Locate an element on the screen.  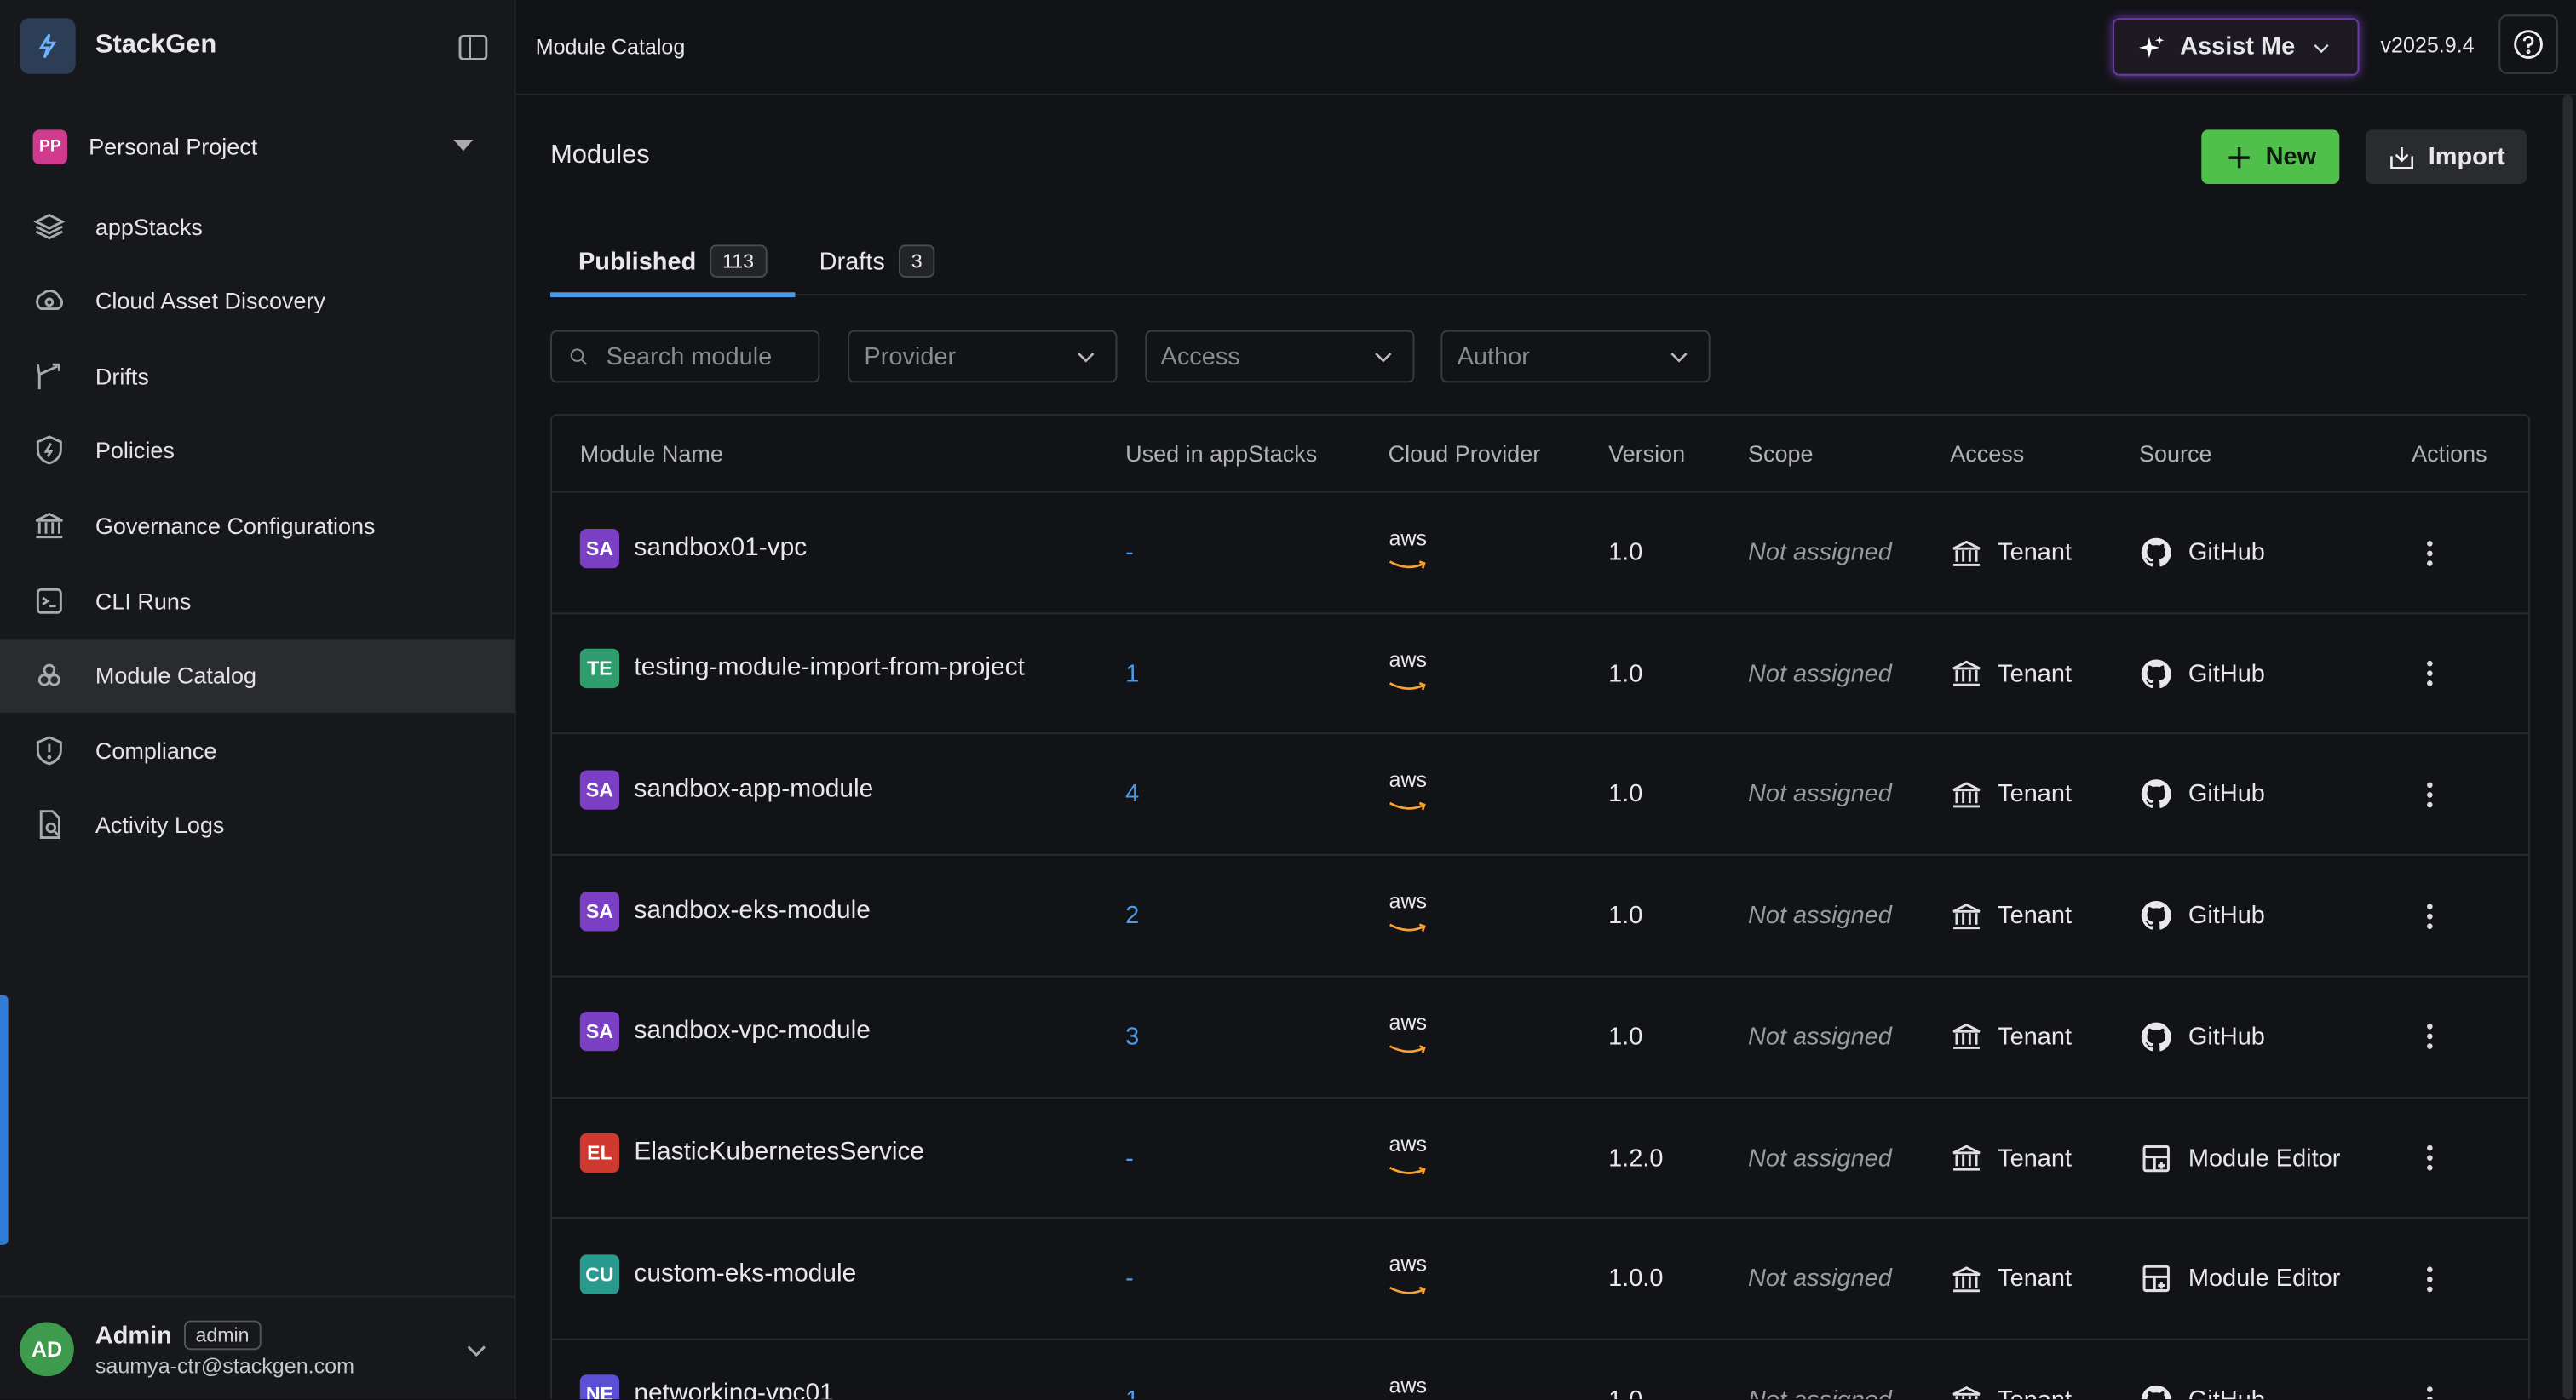
column-header: Actions is located at coordinates (2450, 453).